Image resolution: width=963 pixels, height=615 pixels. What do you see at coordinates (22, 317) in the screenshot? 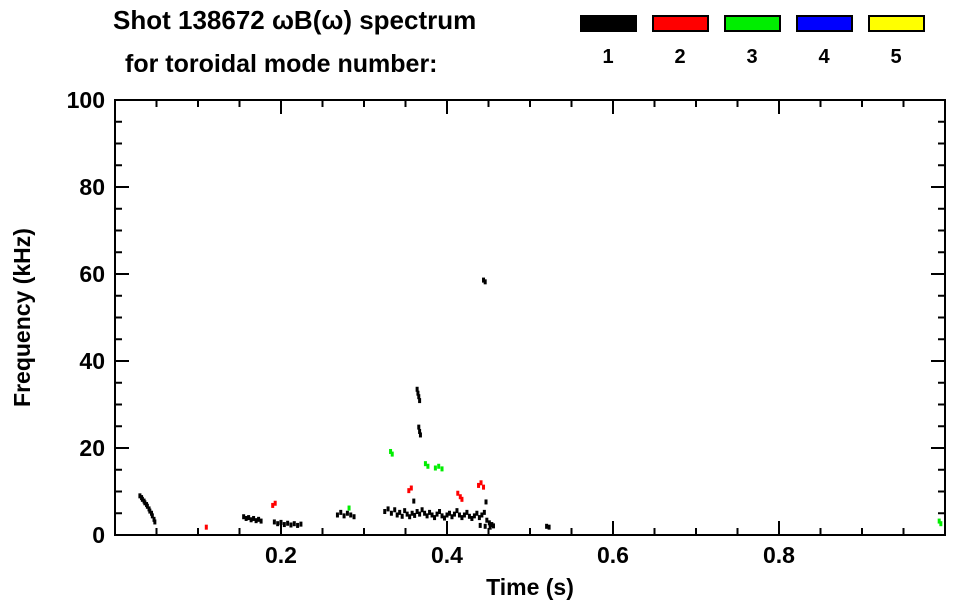
I see `y-axis-label: Frequency (kHz)` at bounding box center [22, 317].